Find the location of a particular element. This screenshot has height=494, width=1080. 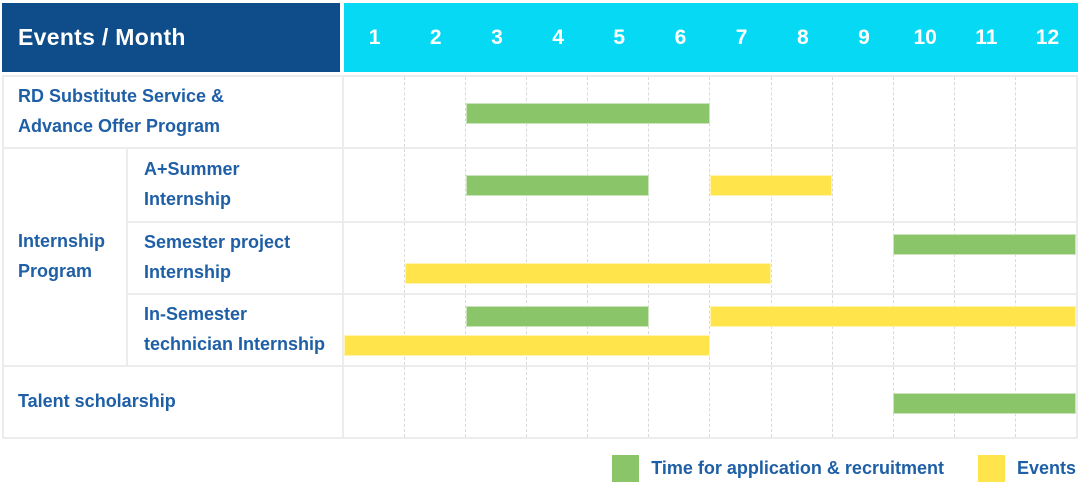

row-months-grid-rd-substitute is located at coordinates (709, 112).